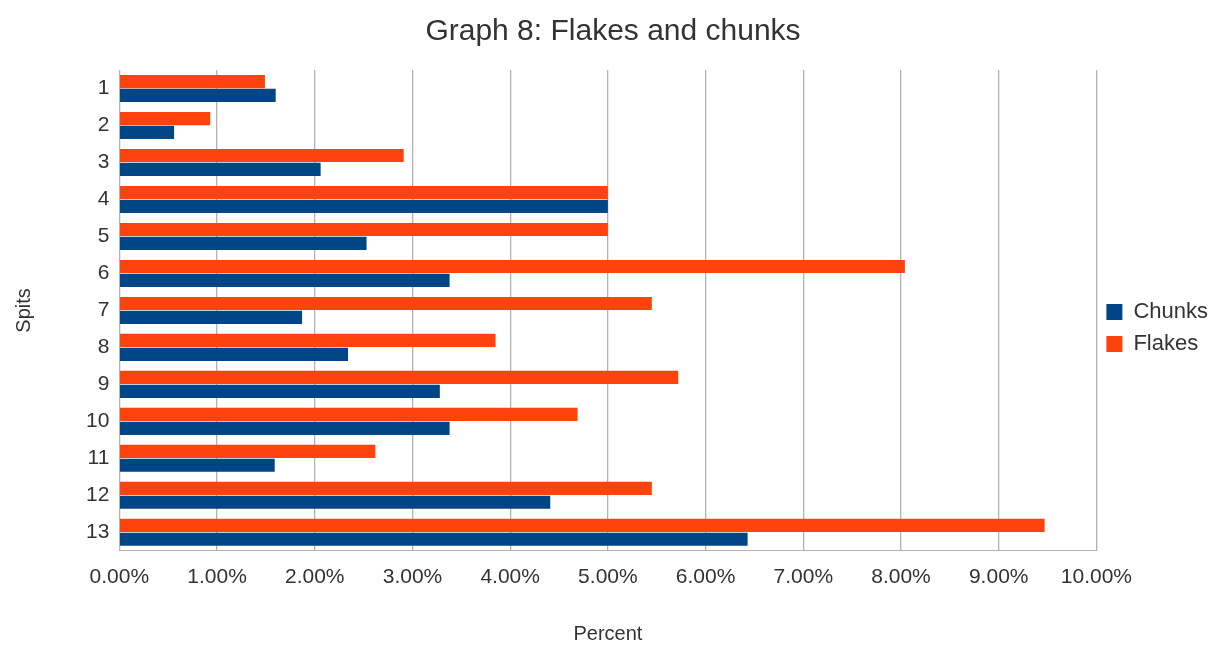 The width and height of the screenshot is (1228, 654). I want to click on y-tick-label: 1, so click(103, 87).